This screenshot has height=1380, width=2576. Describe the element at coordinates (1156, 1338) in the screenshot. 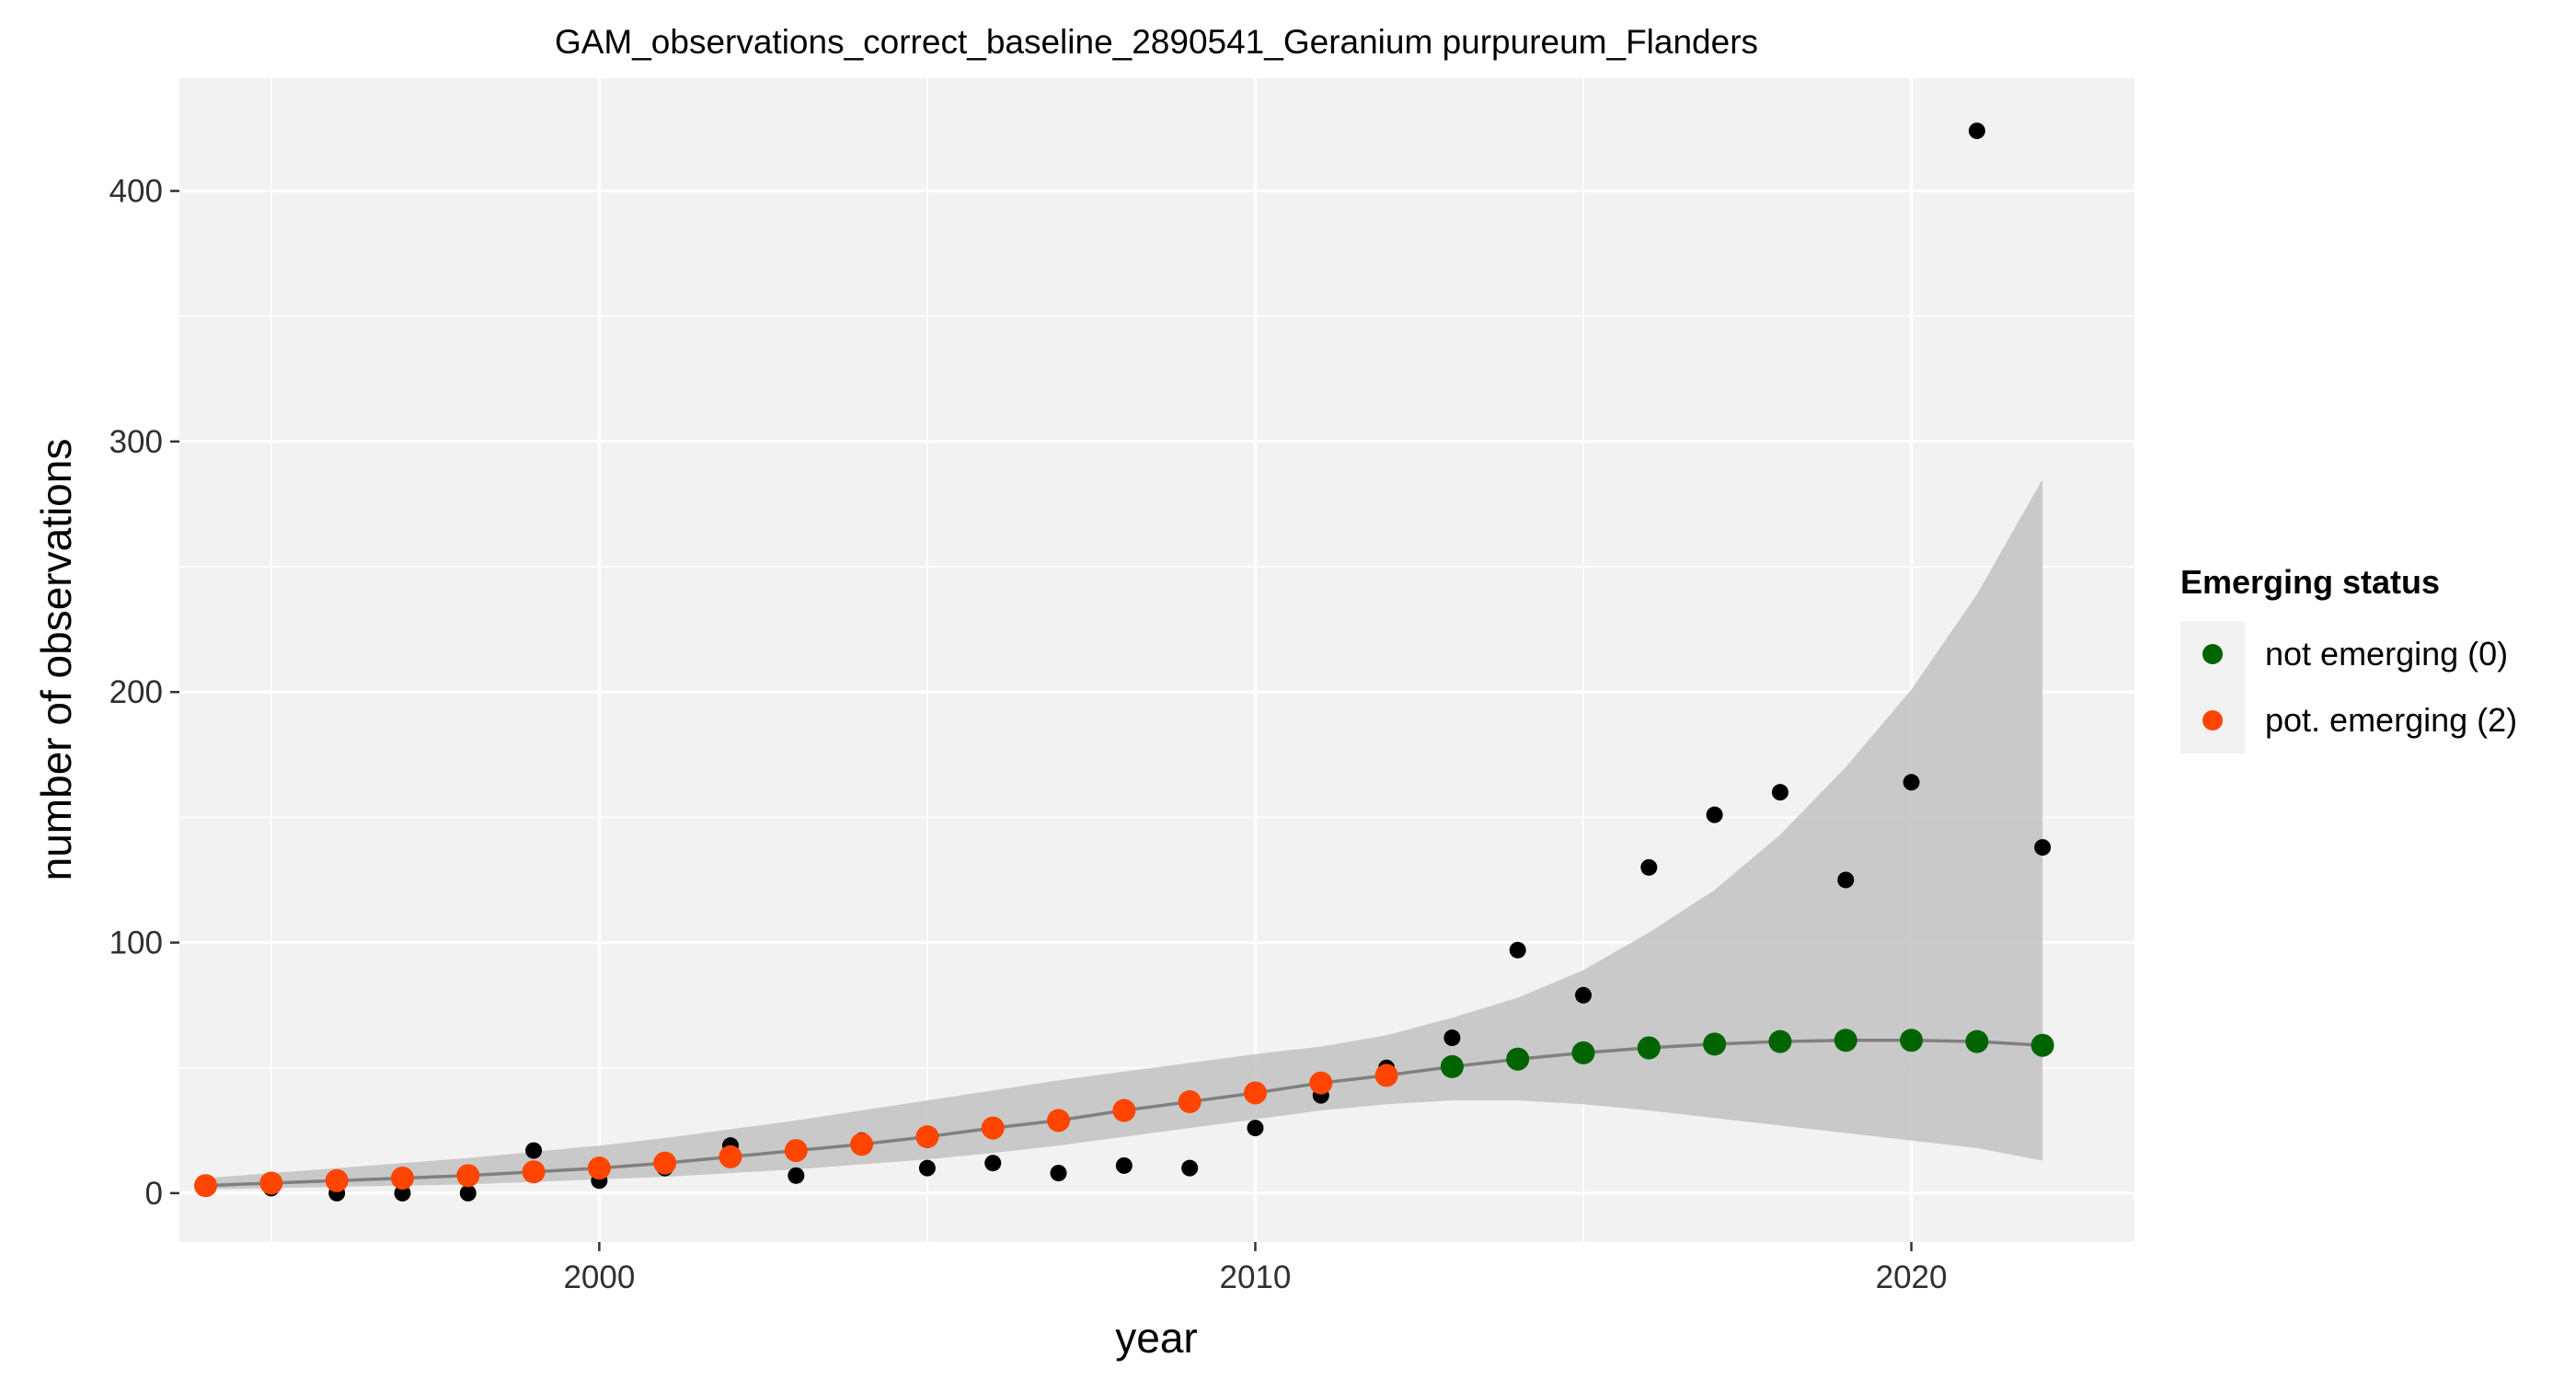

I see `x-axis-title: year` at that location.